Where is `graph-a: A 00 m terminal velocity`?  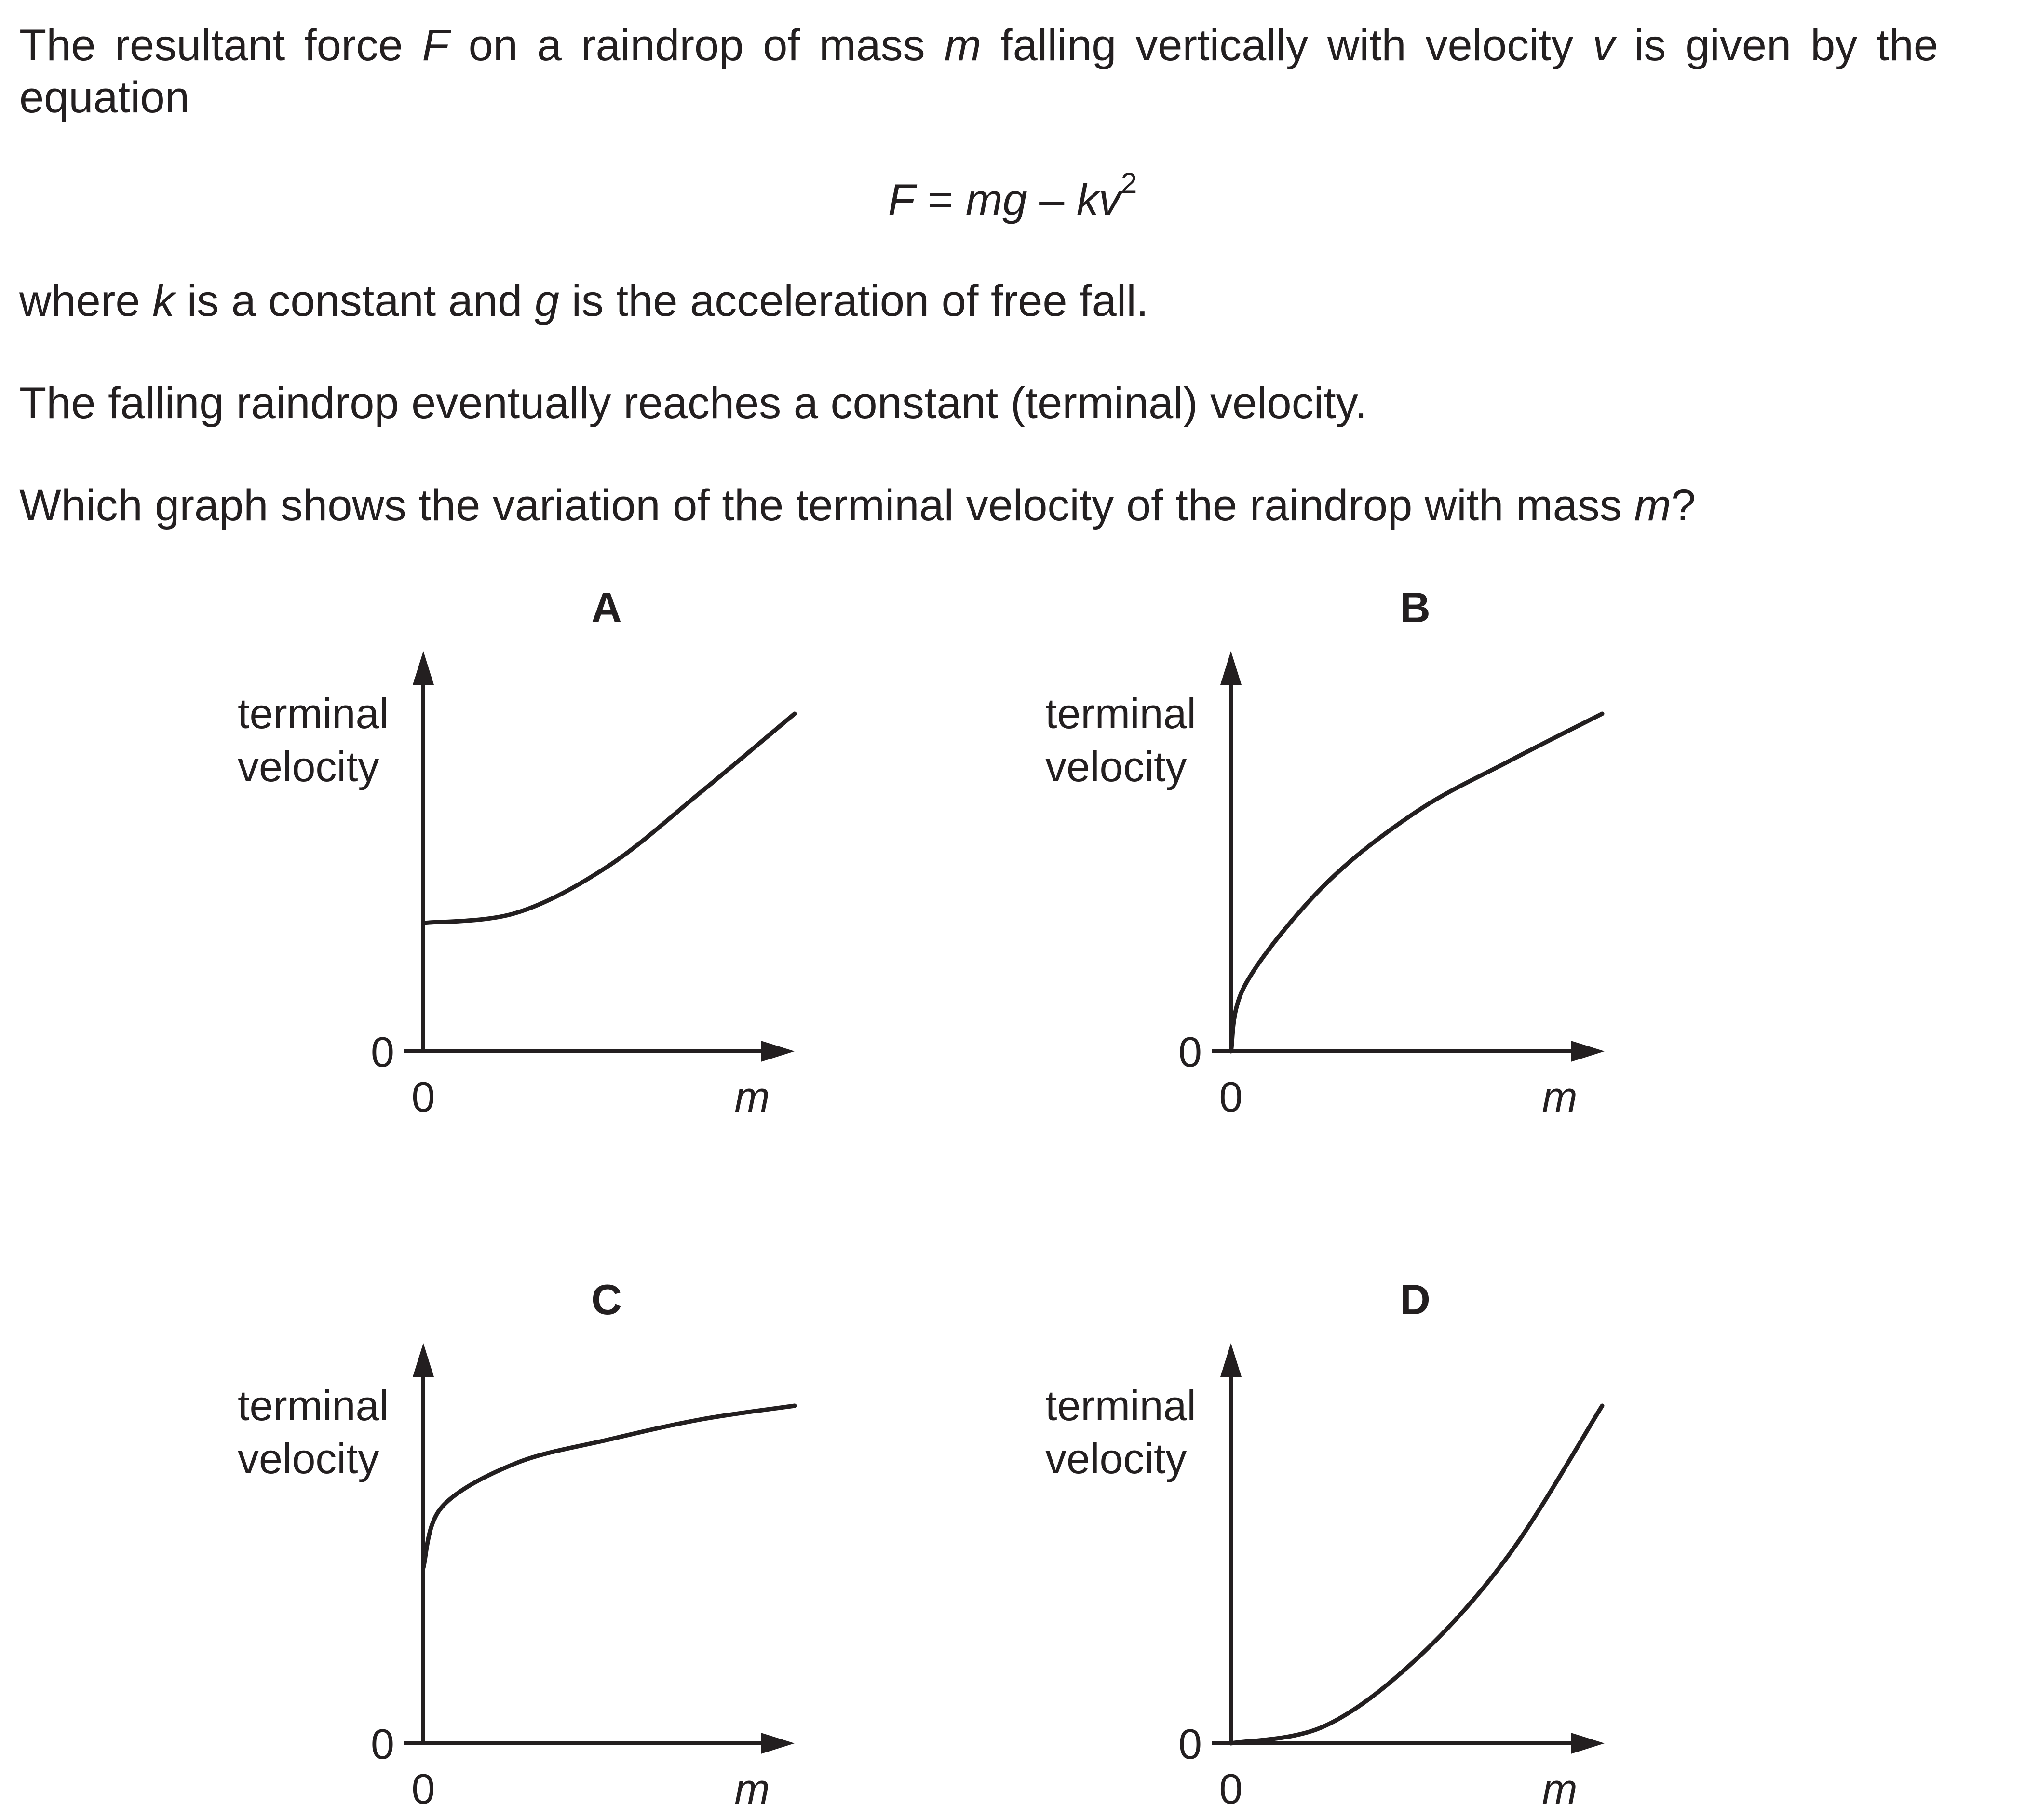 graph-a: A 00 m terminal velocity is located at coordinates (517, 853).